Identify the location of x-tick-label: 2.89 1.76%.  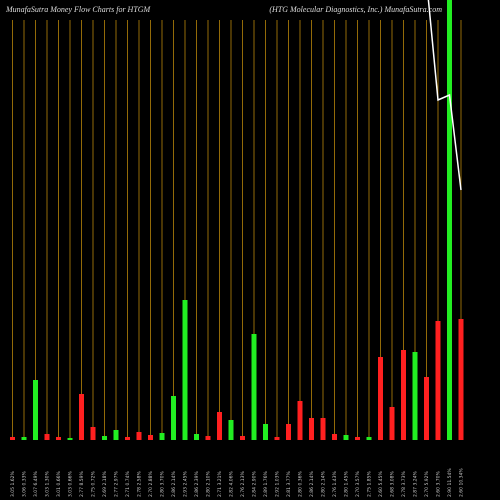
(266, 484).